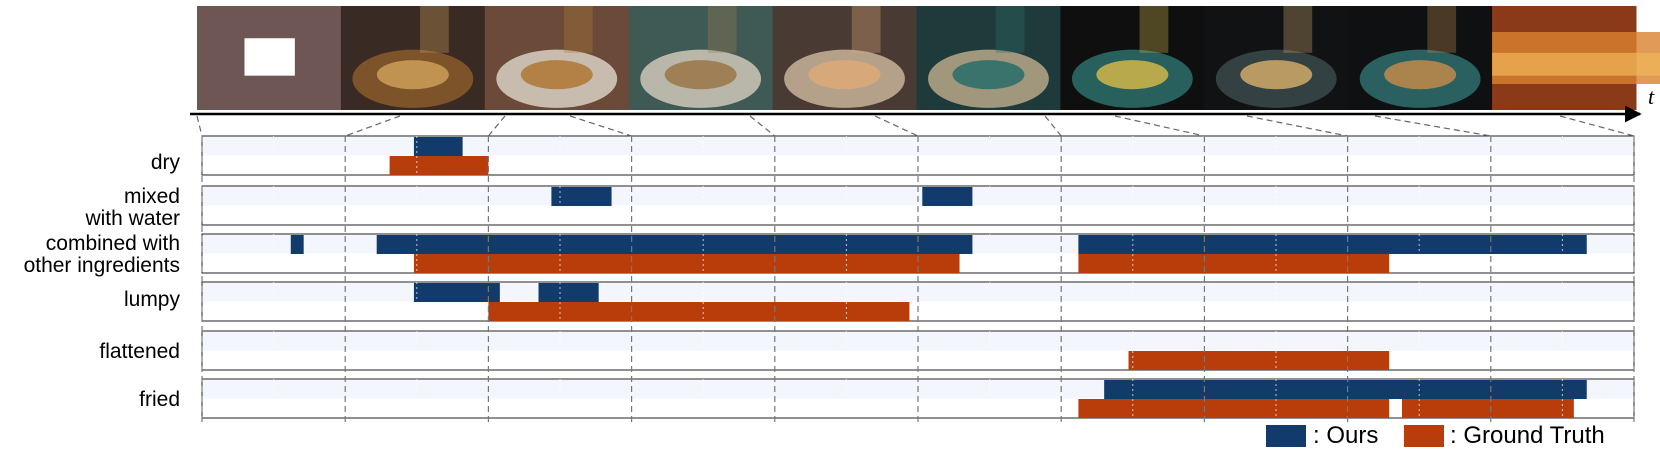 This screenshot has height=455, width=1660. What do you see at coordinates (1286, 436) in the screenshot?
I see `legend-swatch-ours` at bounding box center [1286, 436].